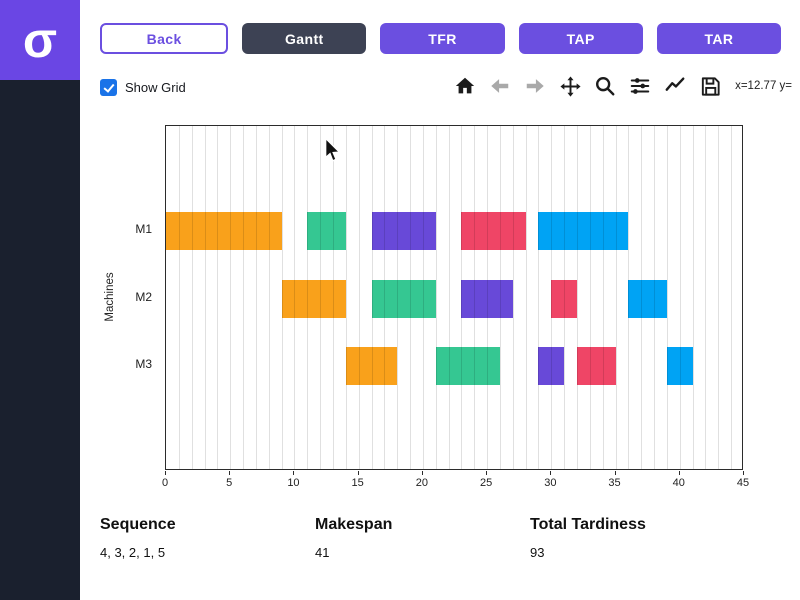 The width and height of the screenshot is (800, 600). Describe the element at coordinates (138, 524) in the screenshot. I see `stat-label: Sequence` at that location.